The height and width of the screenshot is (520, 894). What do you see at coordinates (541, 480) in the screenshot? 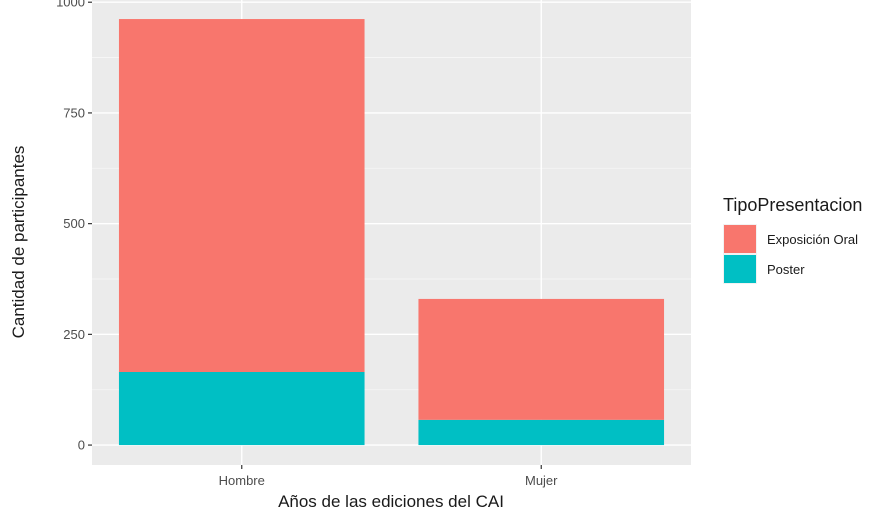
I see `x-tick-label: Mujer` at bounding box center [541, 480].